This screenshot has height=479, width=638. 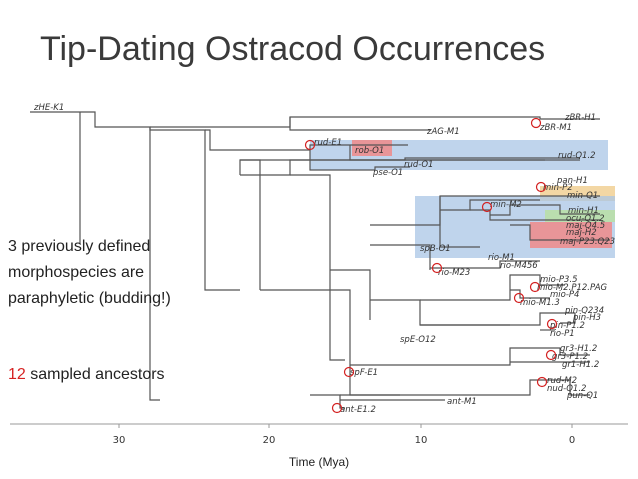 What do you see at coordinates (462, 402) in the screenshot?
I see `taxon-label: ant-M1` at bounding box center [462, 402].